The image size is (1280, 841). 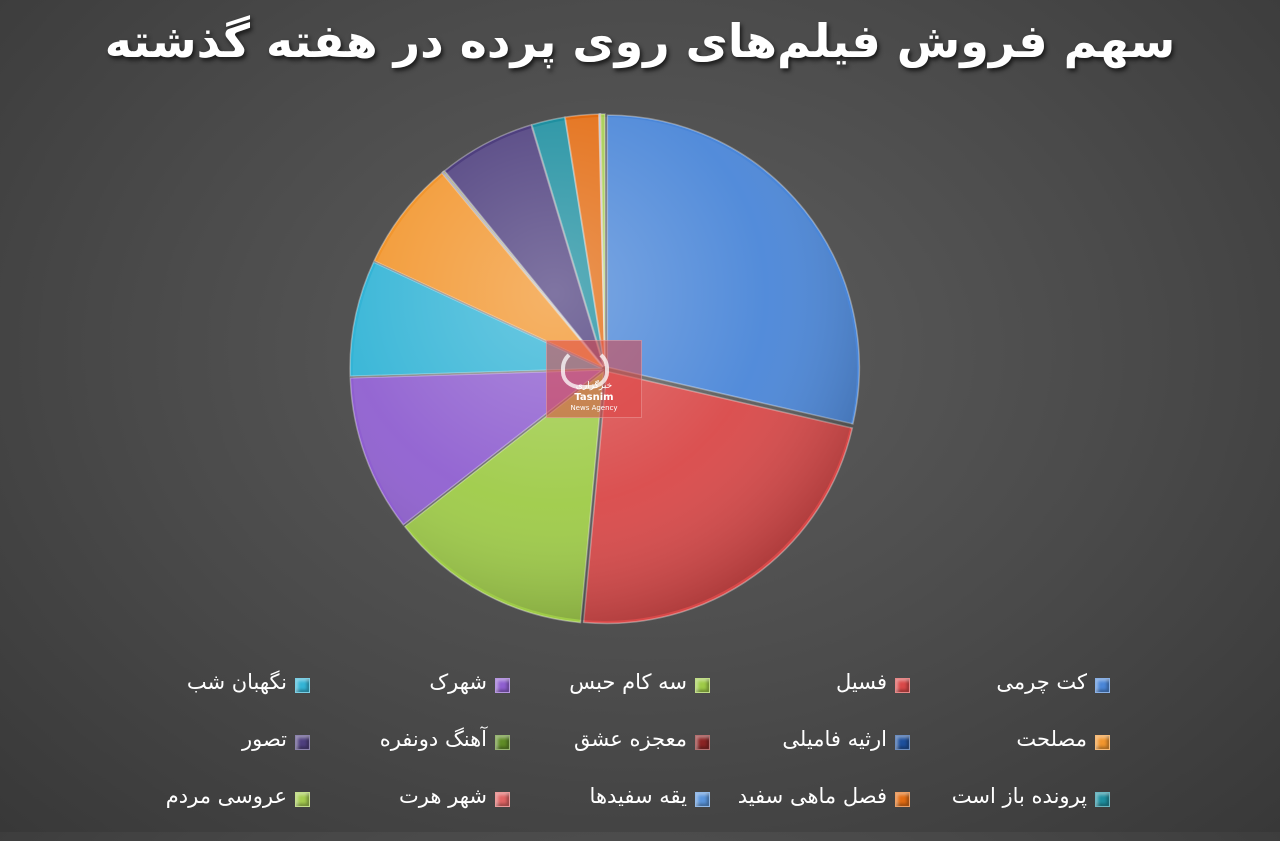 What do you see at coordinates (810, 755) in the screenshot?
I see `legend-item: ارثیه فامیلی` at bounding box center [810, 755].